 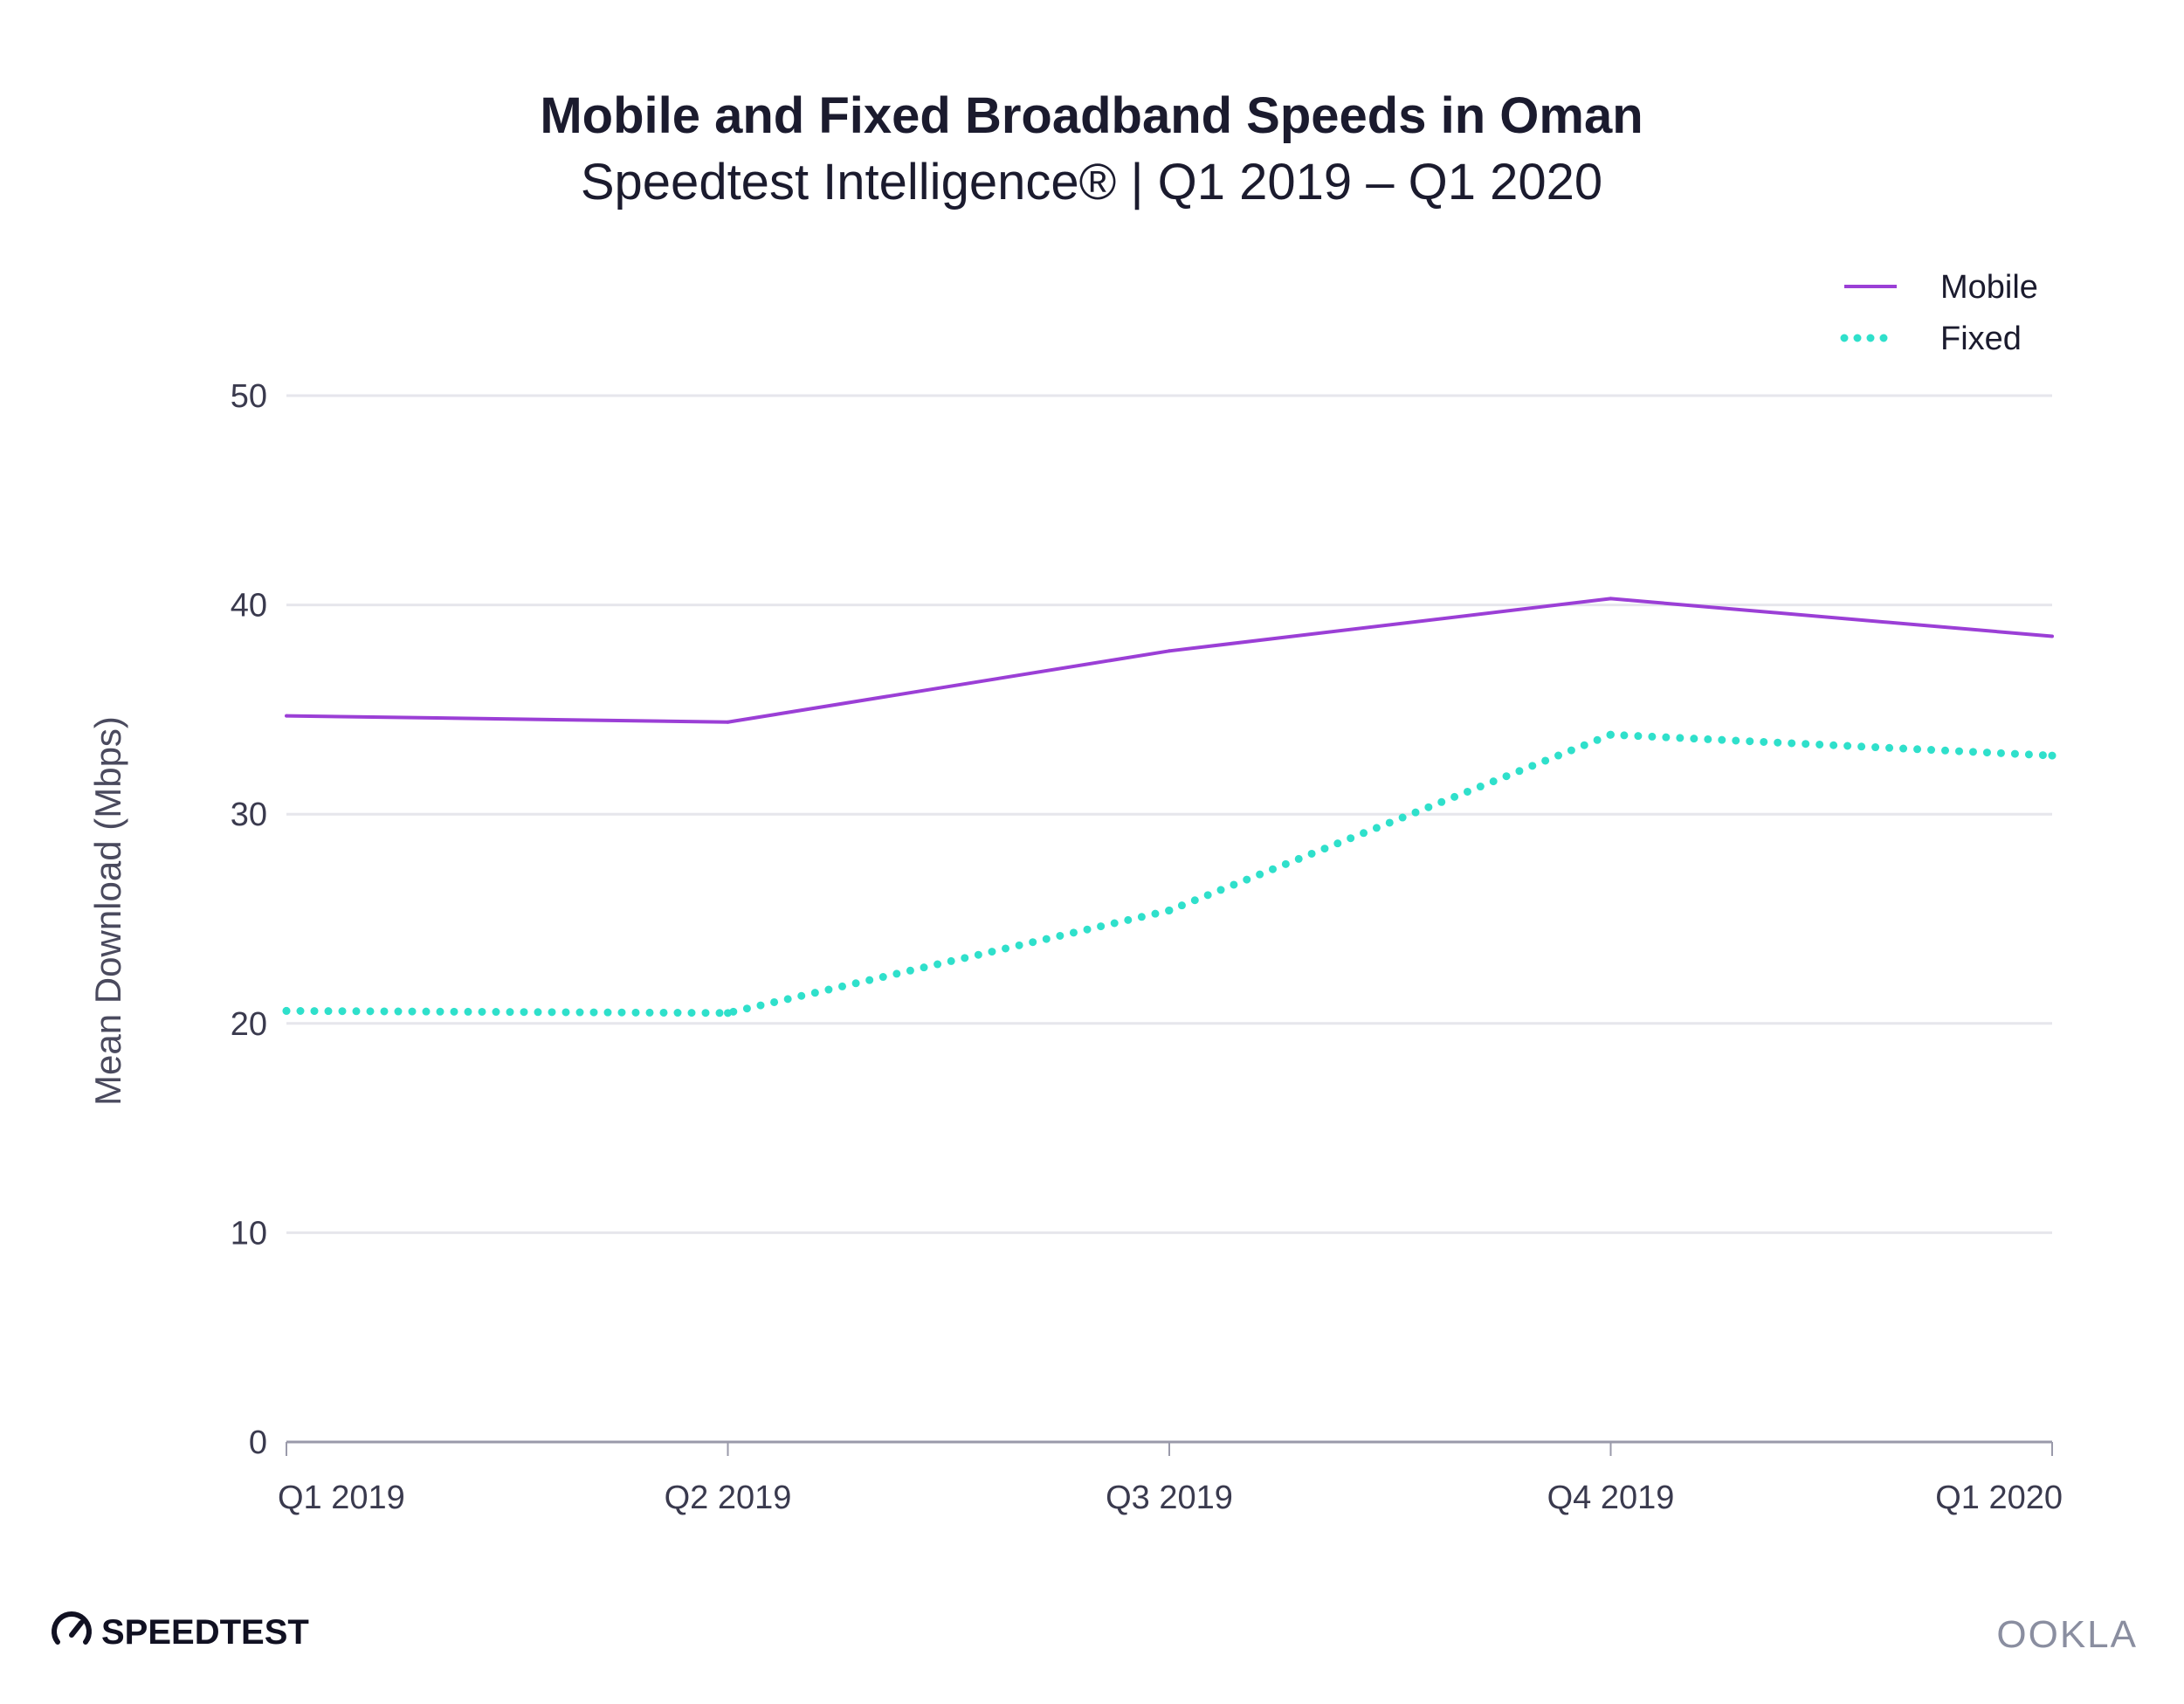 What do you see at coordinates (249, 396) in the screenshot?
I see `y-tick-label: 50` at bounding box center [249, 396].